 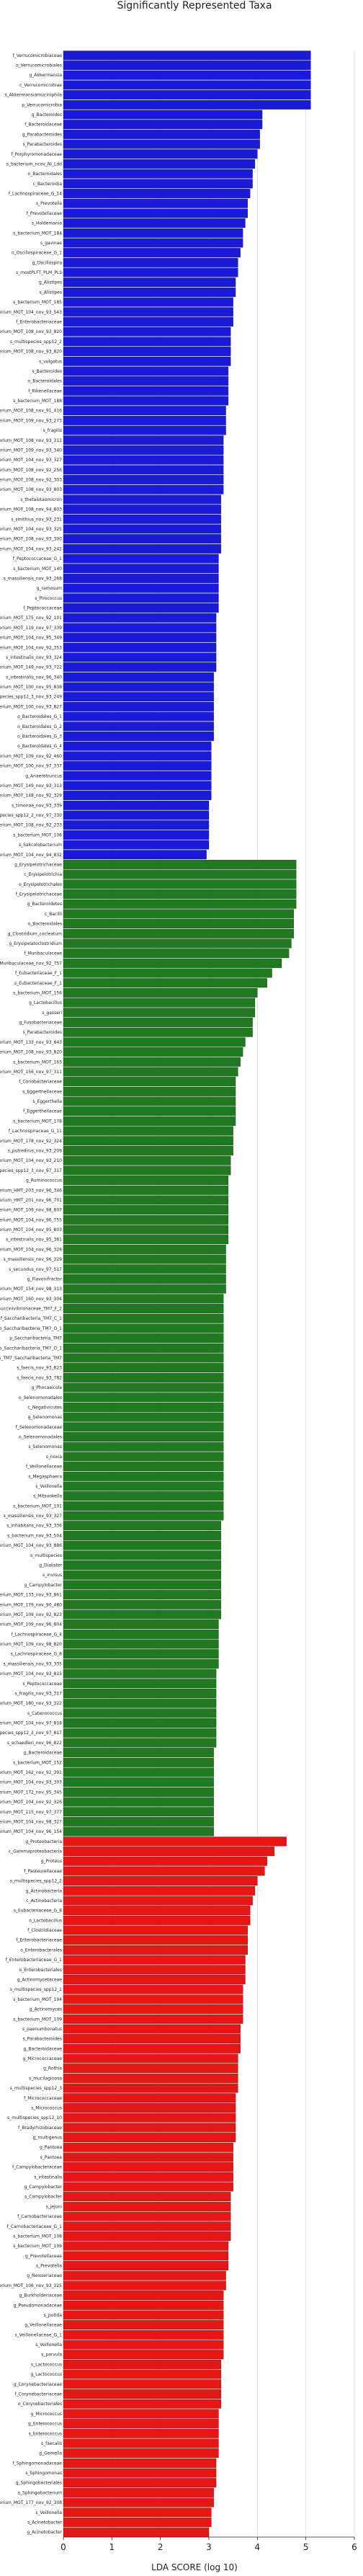 What do you see at coordinates (34, 1961) in the screenshot?
I see `bar-label: f_Enterobacteriaceae_G_1` at bounding box center [34, 1961].